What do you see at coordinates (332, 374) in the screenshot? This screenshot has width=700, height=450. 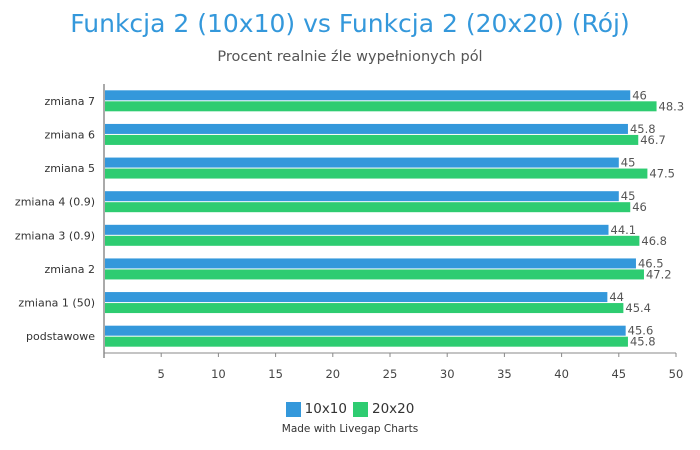 I see `x-tick-label-3: 20` at bounding box center [332, 374].